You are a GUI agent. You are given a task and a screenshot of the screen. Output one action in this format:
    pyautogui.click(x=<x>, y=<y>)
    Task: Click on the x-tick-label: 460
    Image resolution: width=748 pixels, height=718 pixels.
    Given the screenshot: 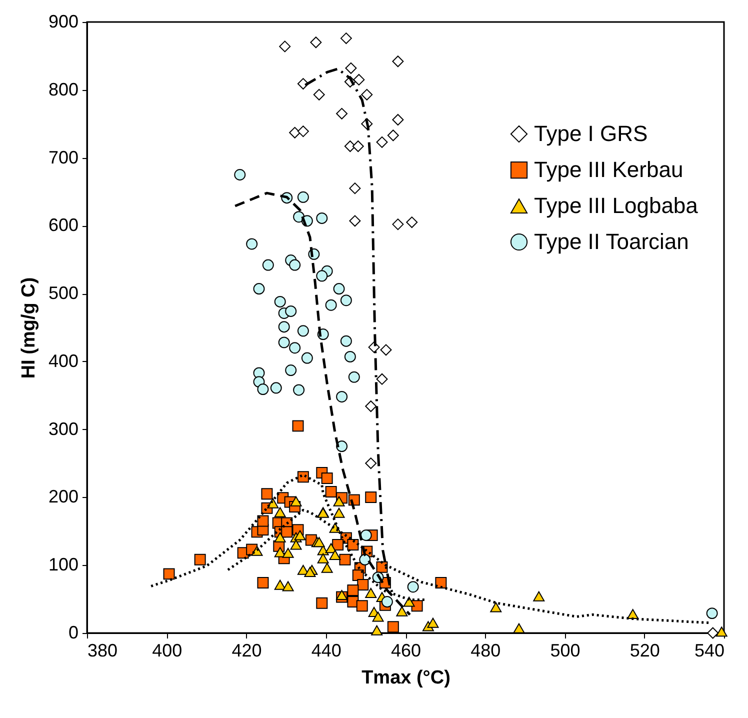 What is the action you would take?
    pyautogui.click(x=406, y=650)
    